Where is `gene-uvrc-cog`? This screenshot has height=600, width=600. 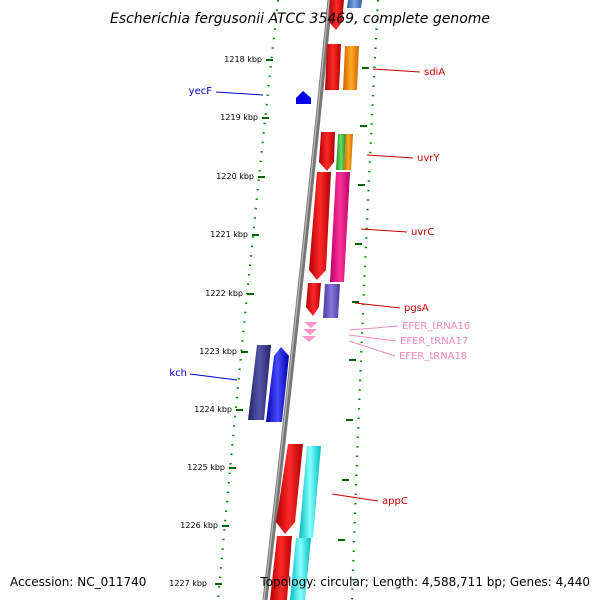
gene-uvrc-cog is located at coordinates (340, 227).